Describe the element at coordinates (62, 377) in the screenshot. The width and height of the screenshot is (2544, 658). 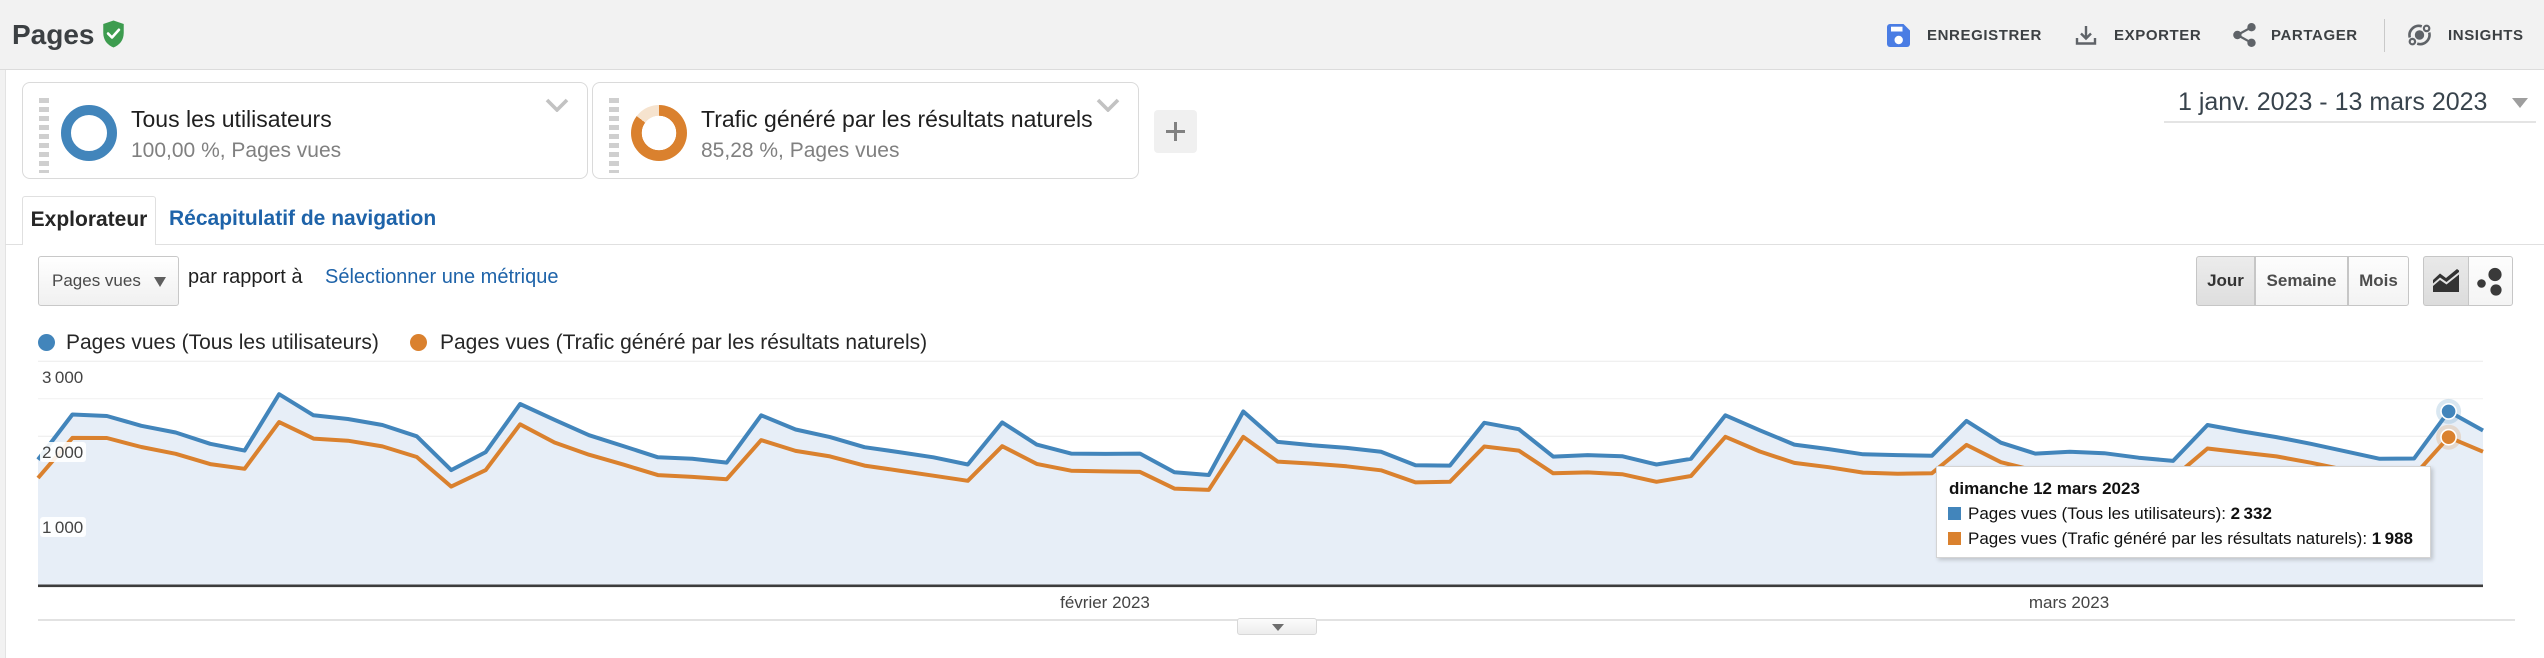
I see `svg-text: 3 000` at that location.